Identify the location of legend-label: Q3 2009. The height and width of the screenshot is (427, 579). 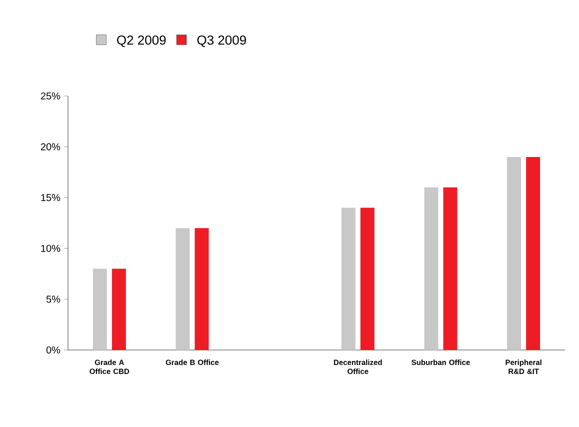
(221, 41).